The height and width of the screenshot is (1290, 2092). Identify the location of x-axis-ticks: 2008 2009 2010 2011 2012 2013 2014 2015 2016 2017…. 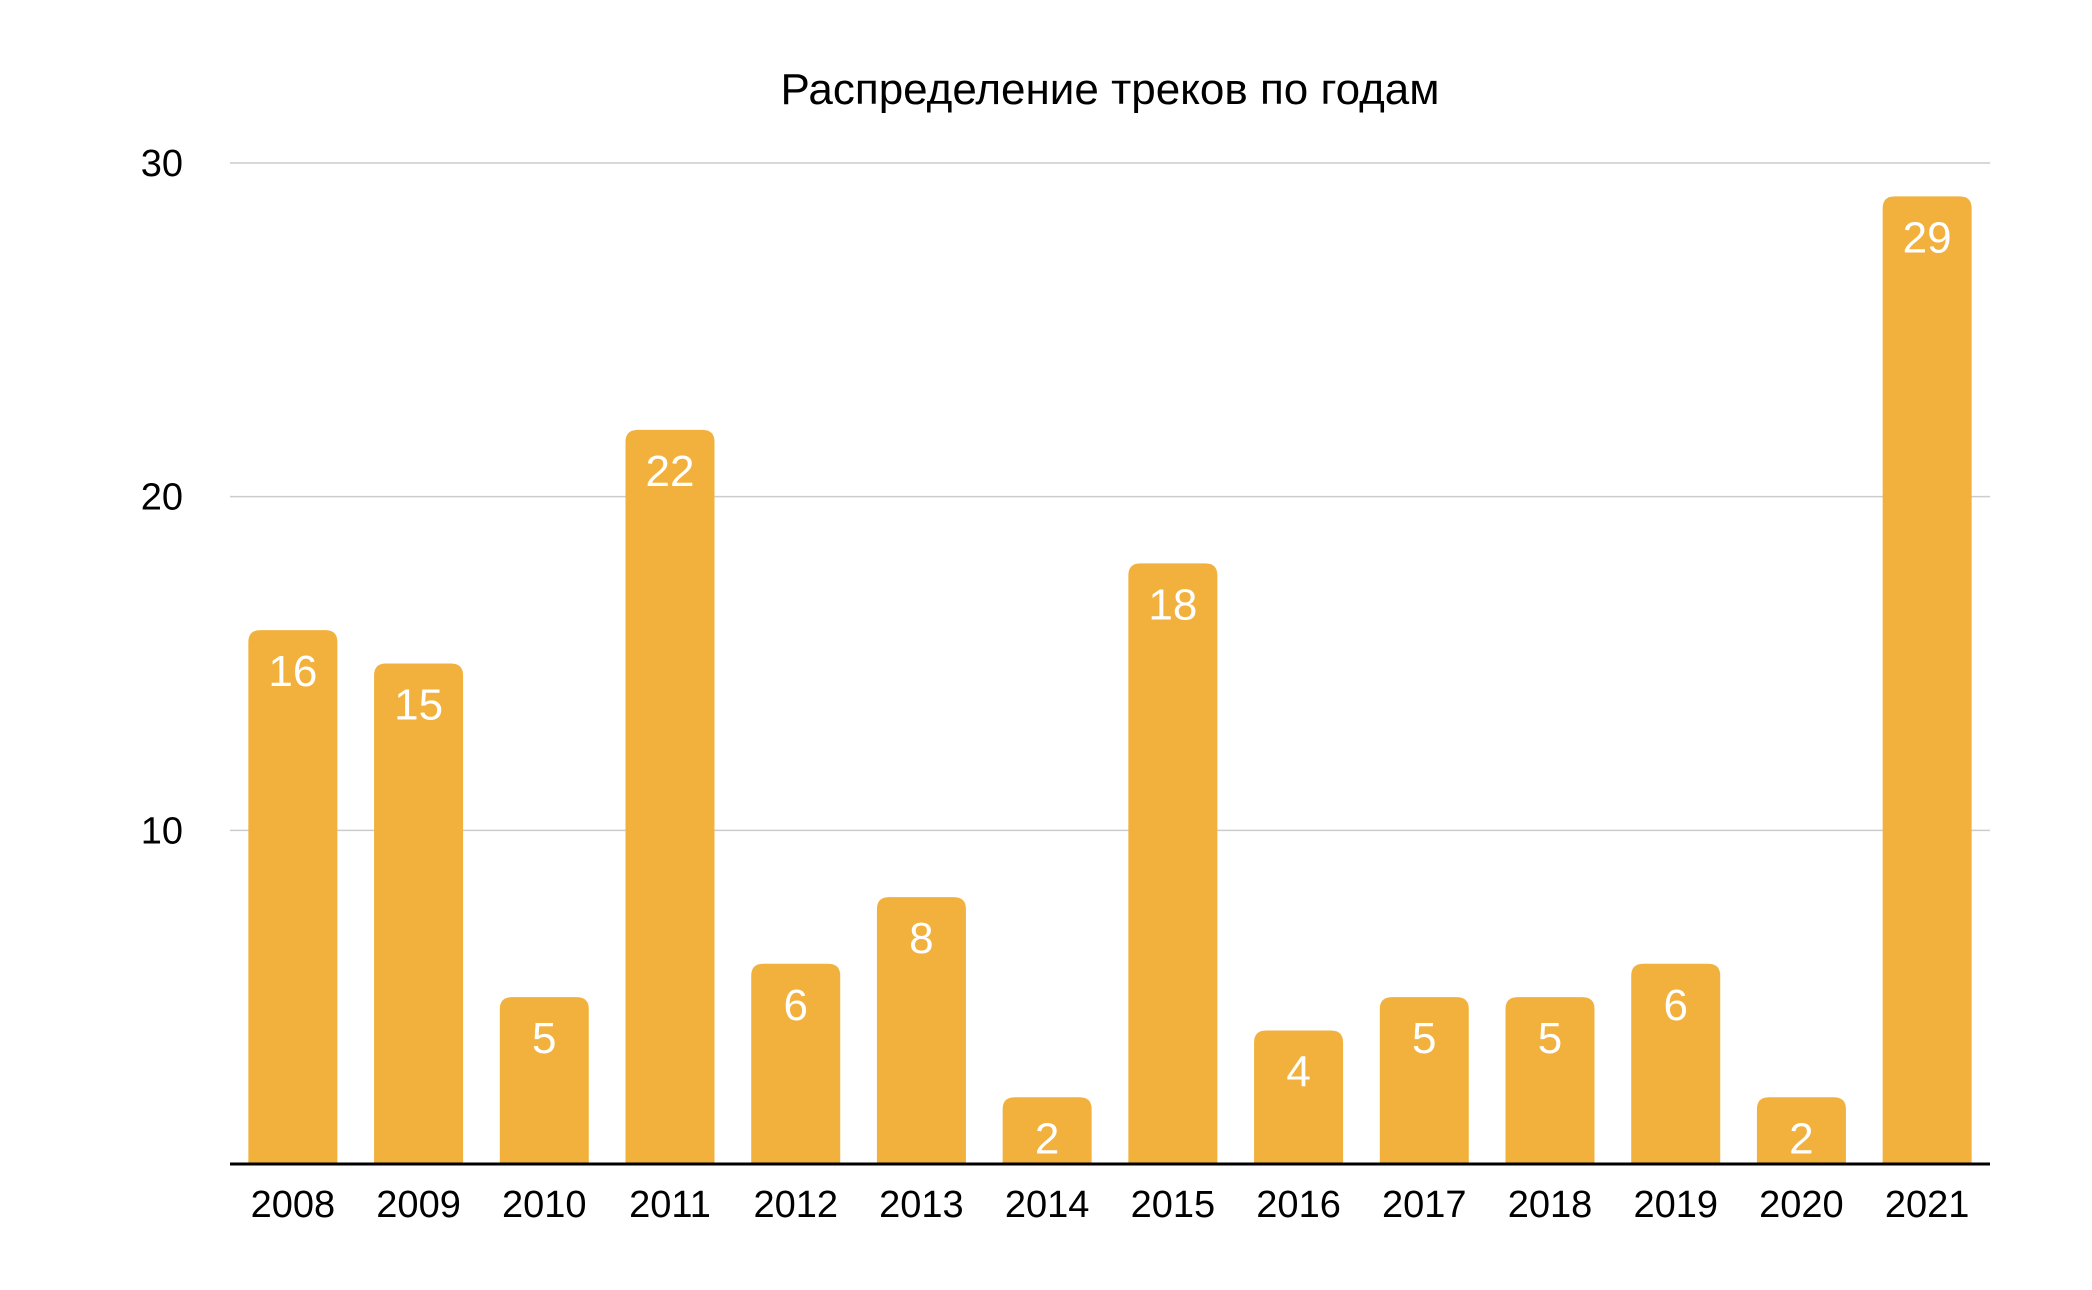
(1110, 1205).